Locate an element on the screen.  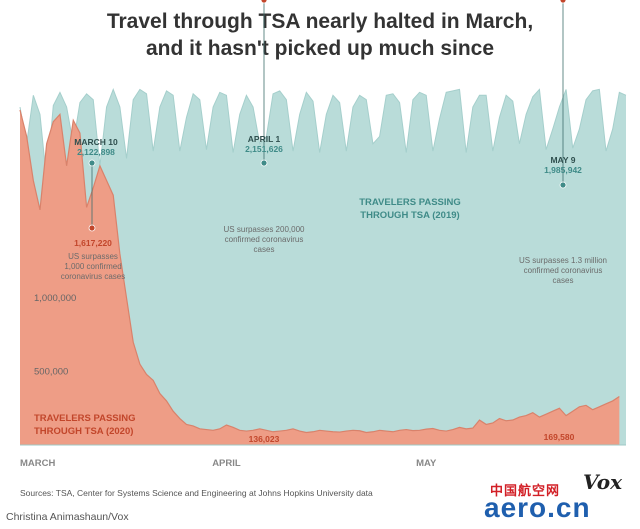
series-label-2020-line2: THROUGH TSA (2020) is located at coordinates (83, 431).